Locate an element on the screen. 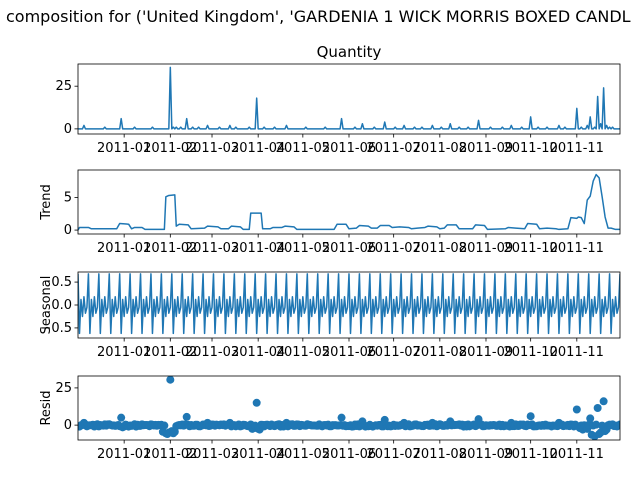  quantity-series-line is located at coordinates (349, 98).